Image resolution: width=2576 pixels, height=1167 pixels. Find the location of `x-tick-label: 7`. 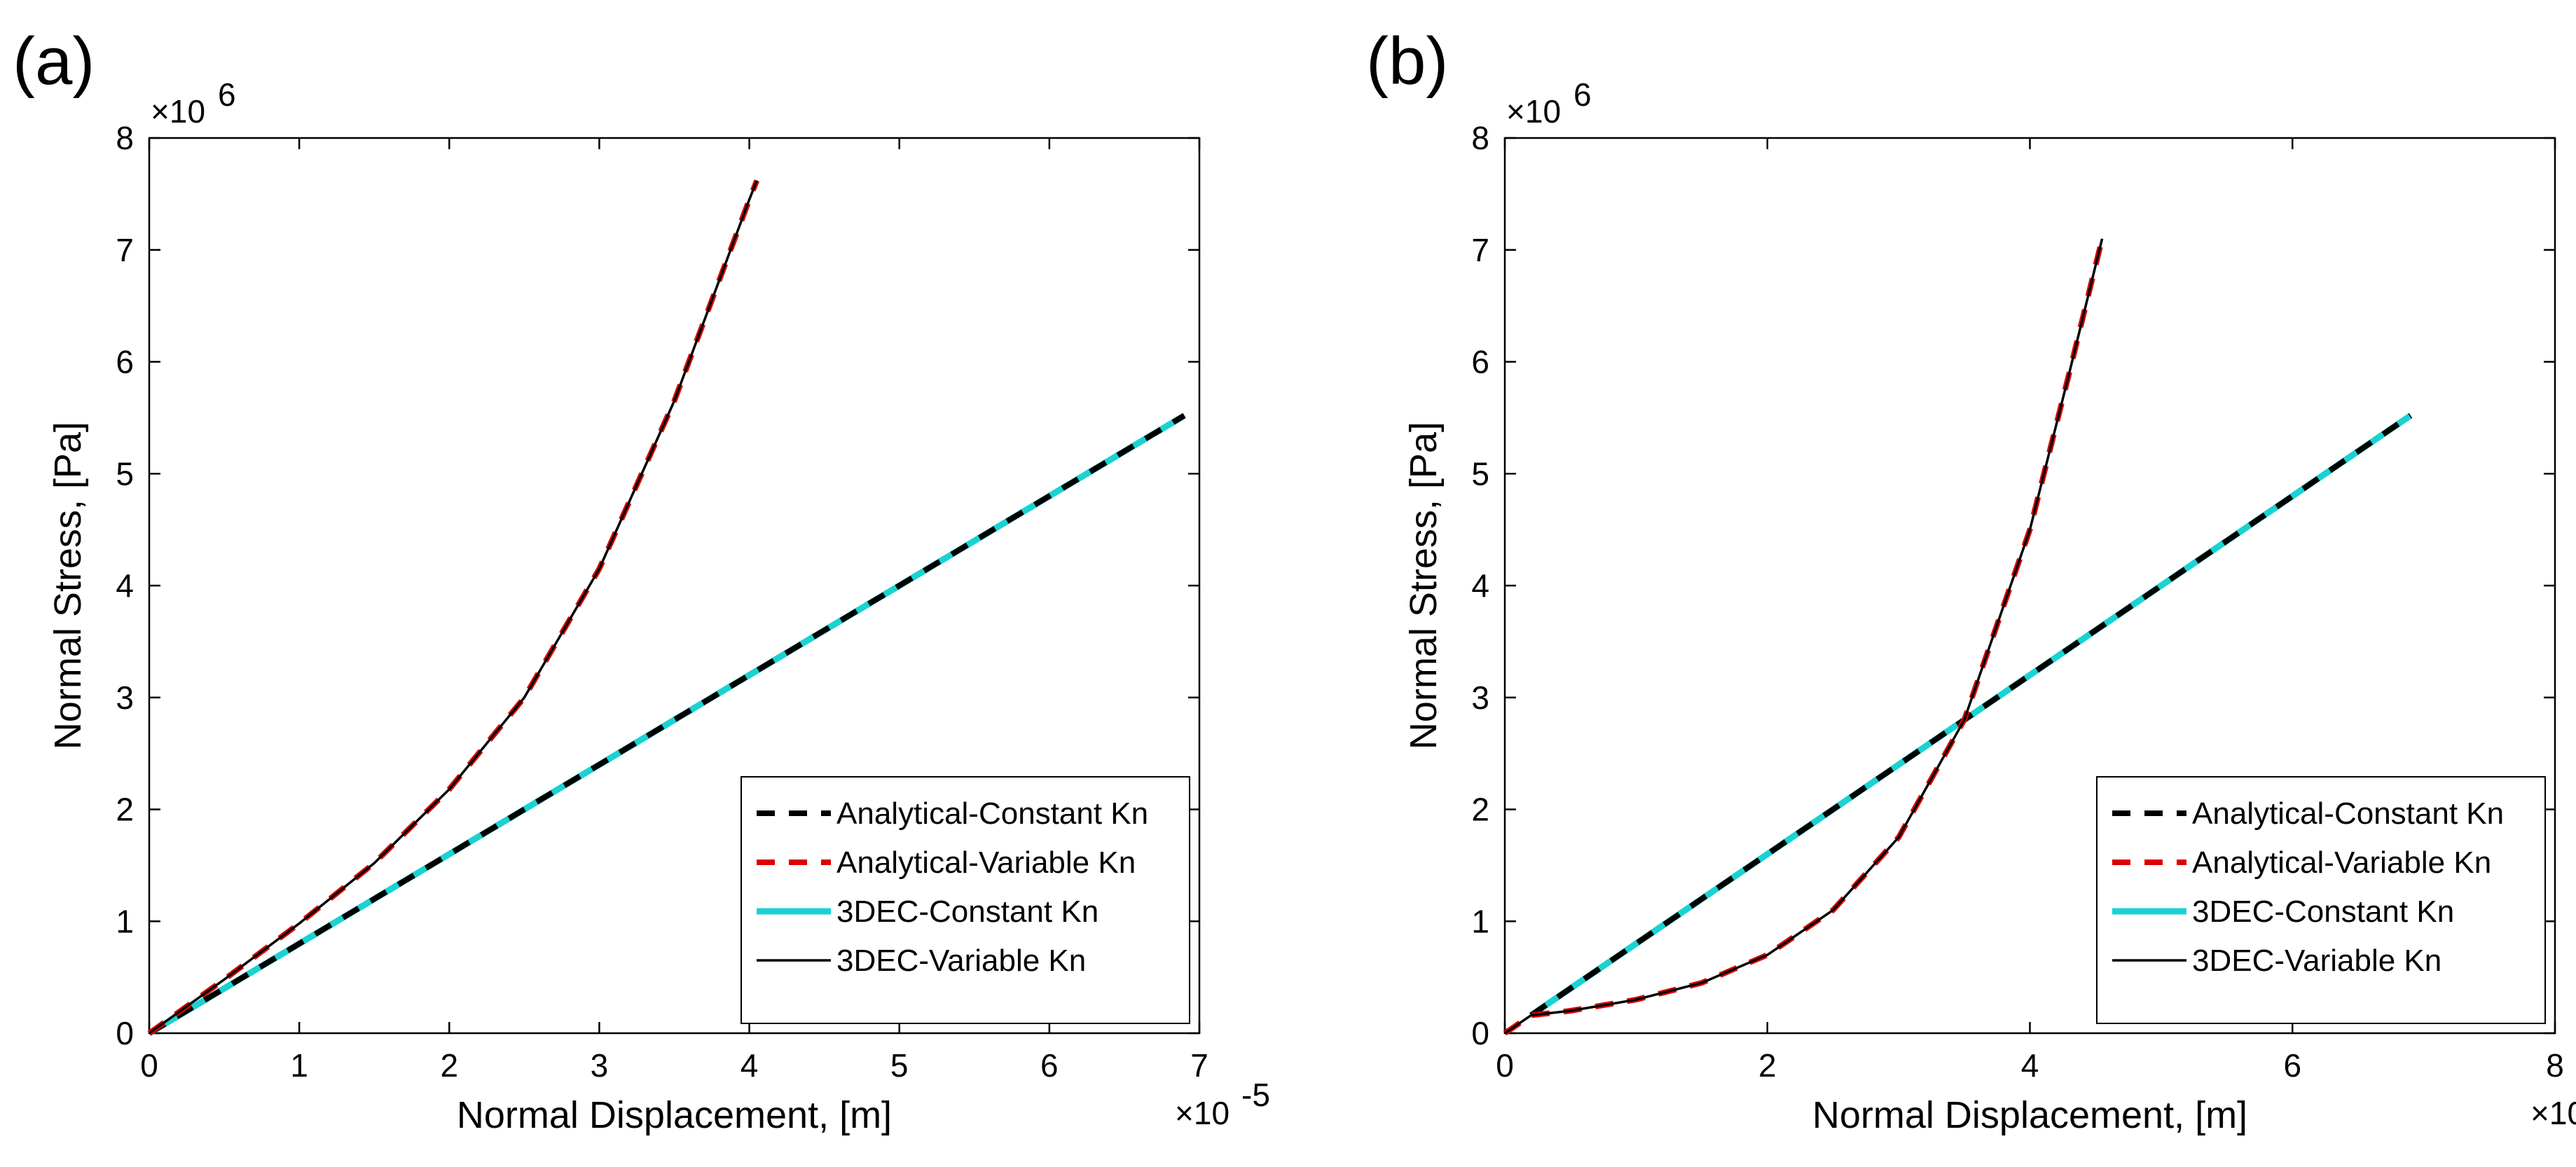

x-tick-label: 7 is located at coordinates (1199, 1065).